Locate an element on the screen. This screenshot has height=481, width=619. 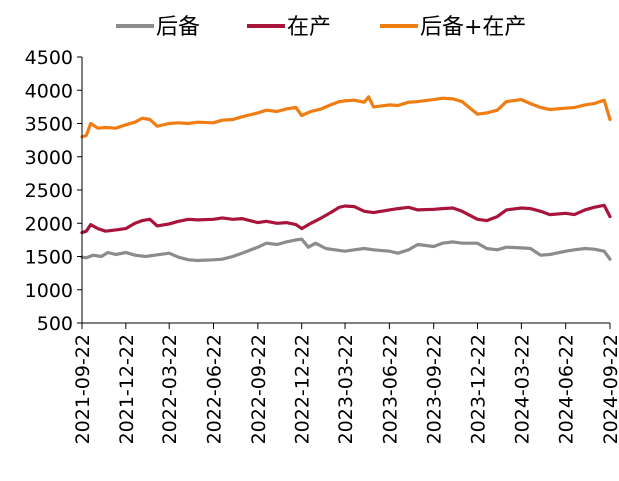
y-tick-label: 2000 is located at coordinates (49, 224).